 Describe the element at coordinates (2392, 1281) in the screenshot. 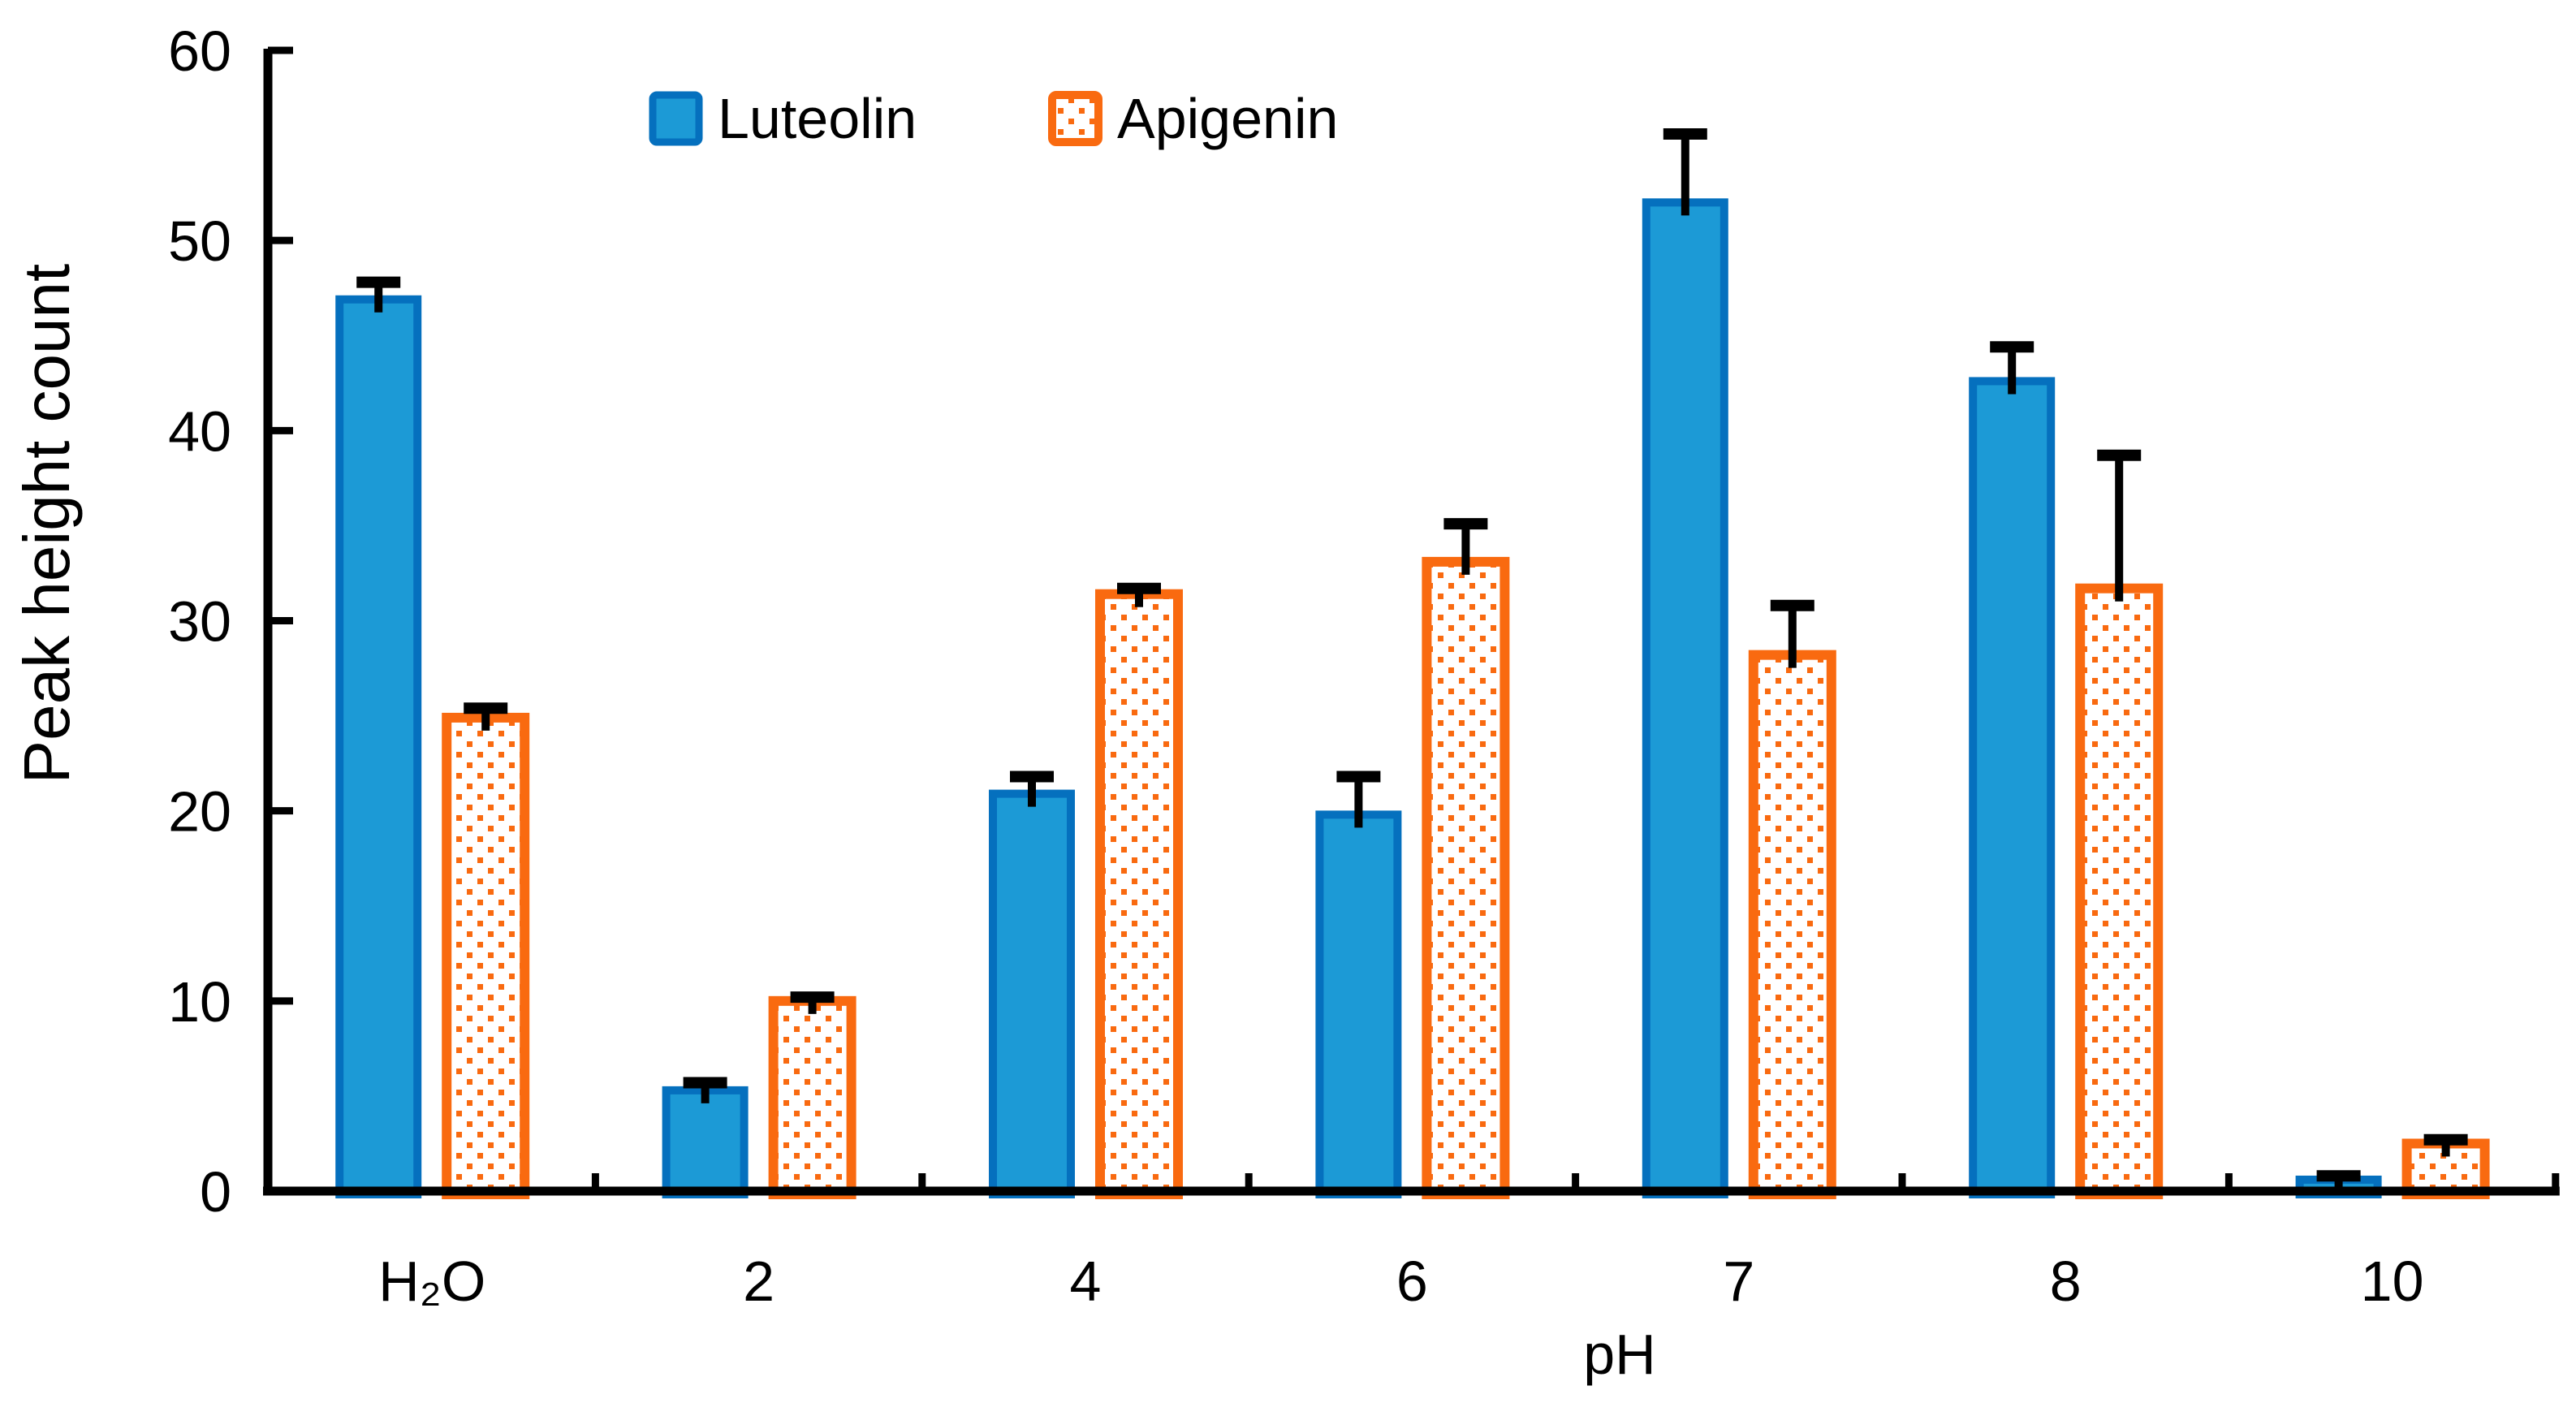

I see `x-category-label: 10` at that location.